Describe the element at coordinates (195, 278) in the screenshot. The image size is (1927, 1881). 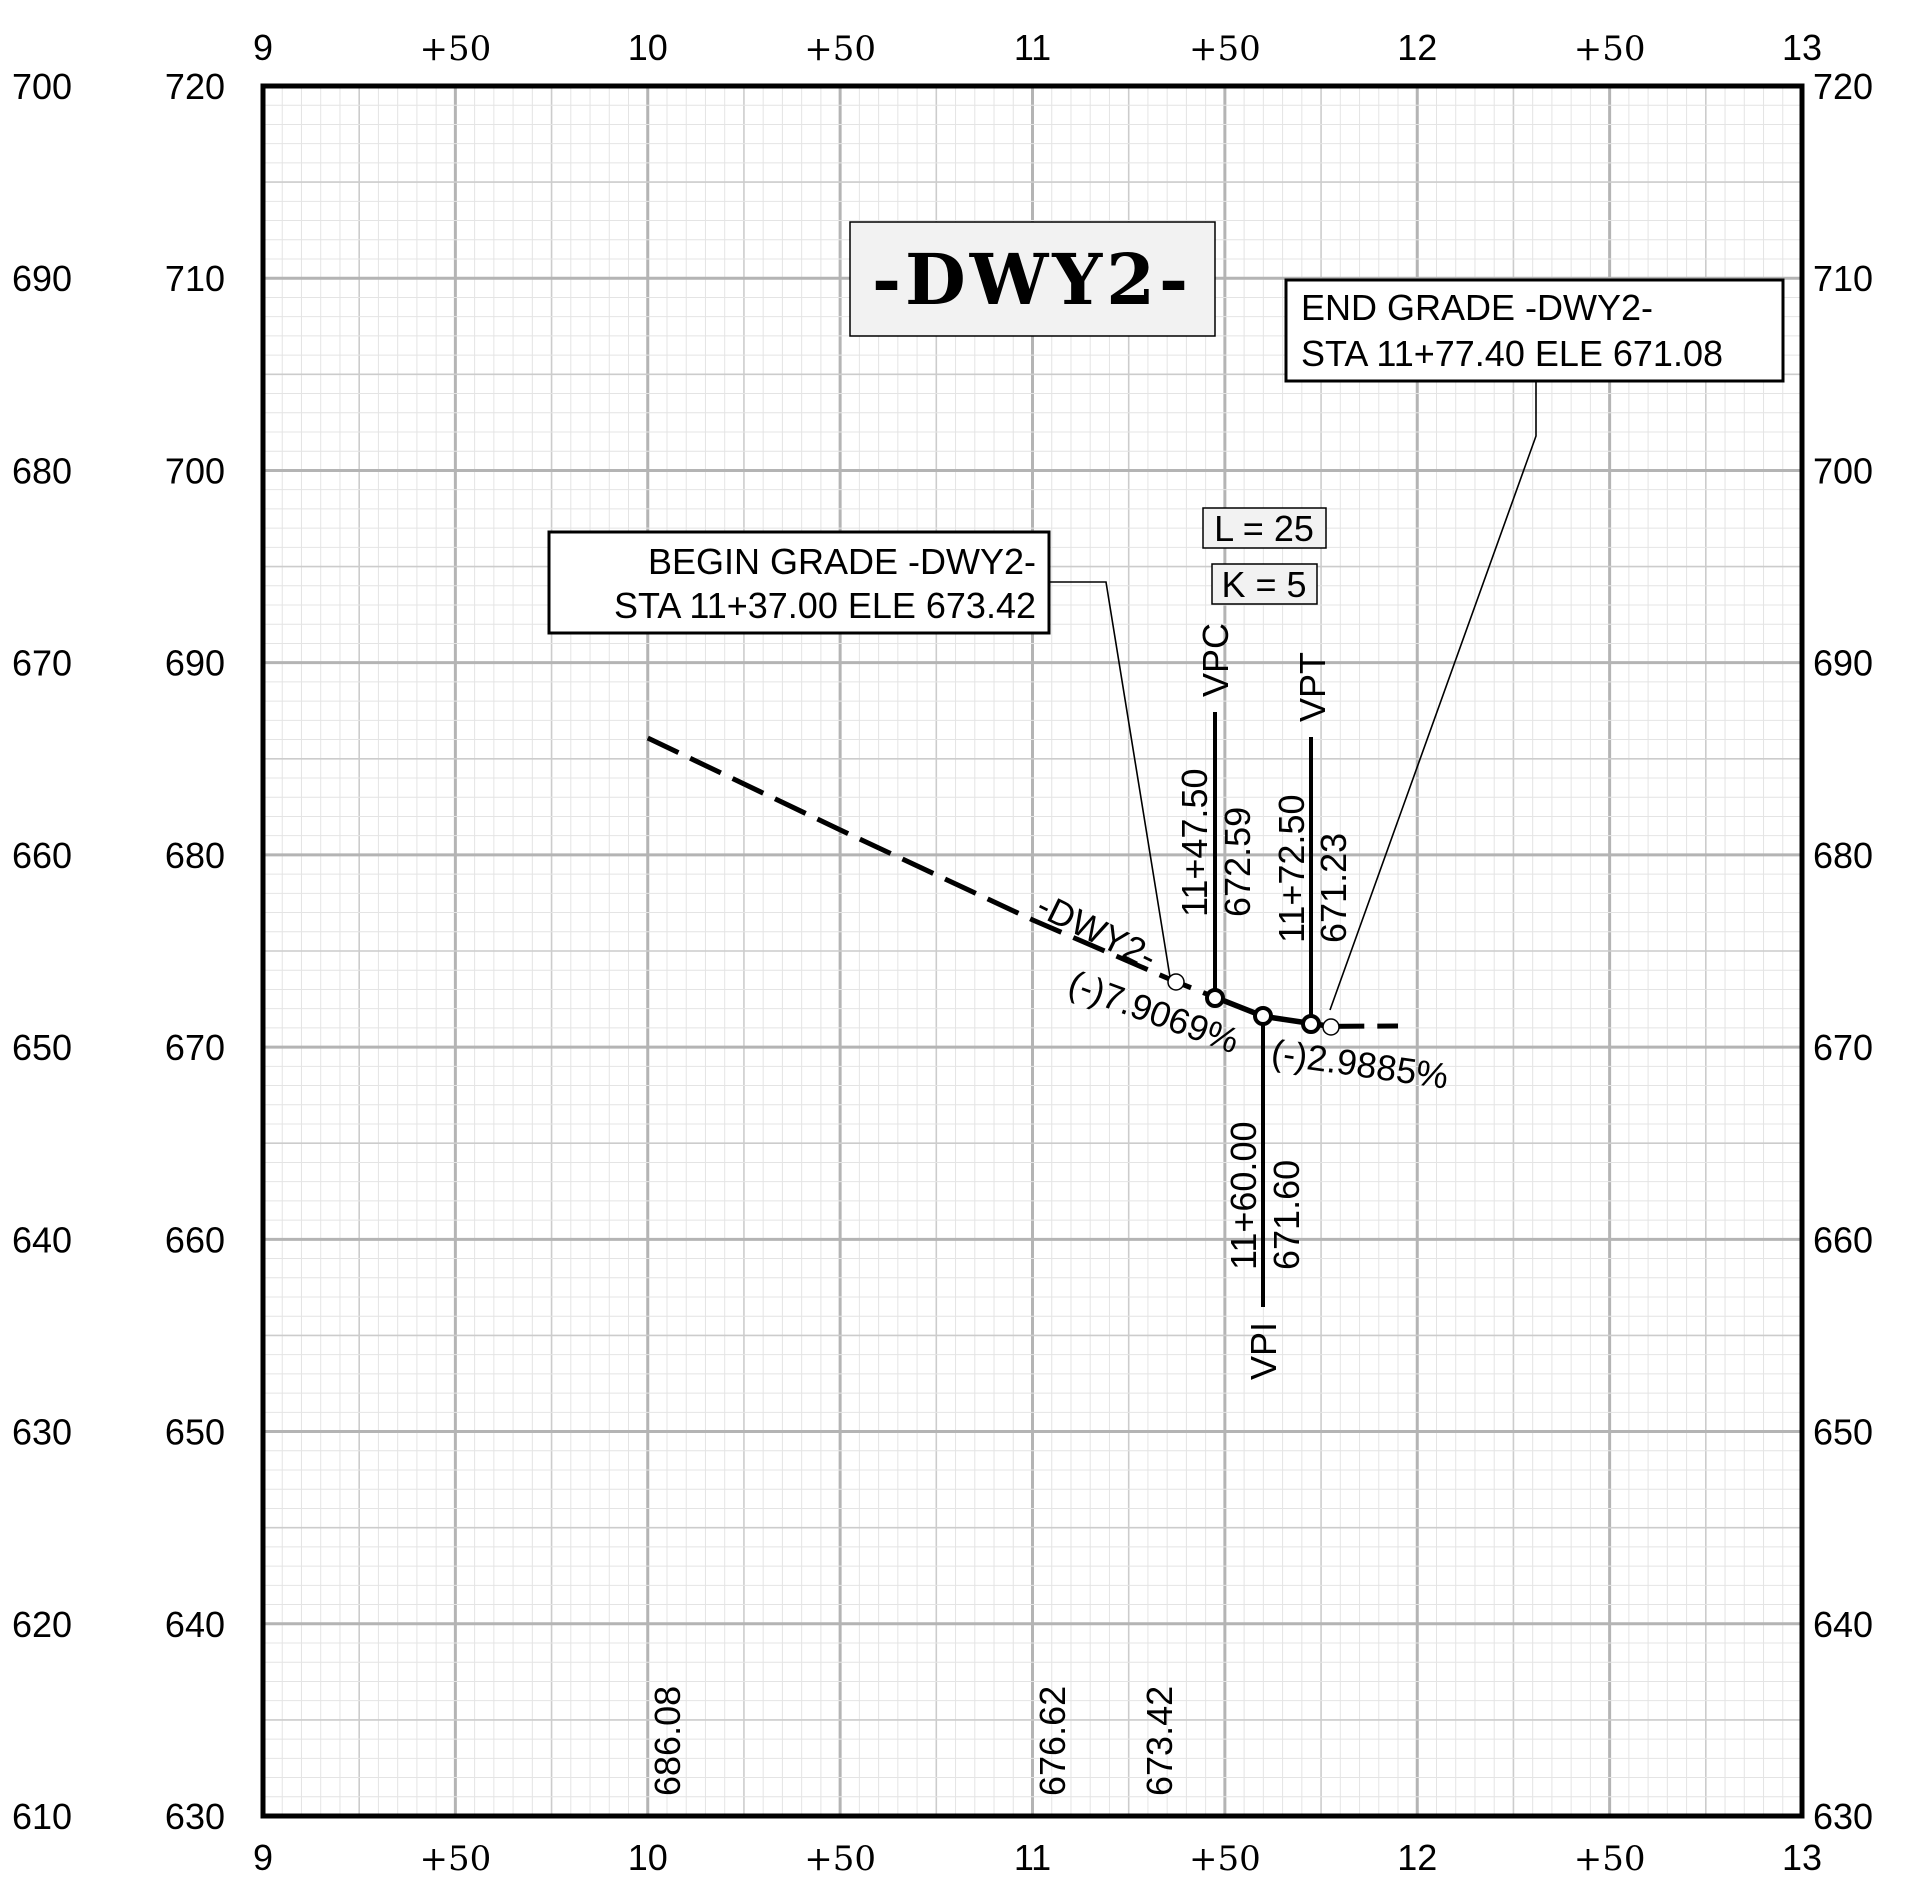
I see `elevation-label-left: 710` at that location.